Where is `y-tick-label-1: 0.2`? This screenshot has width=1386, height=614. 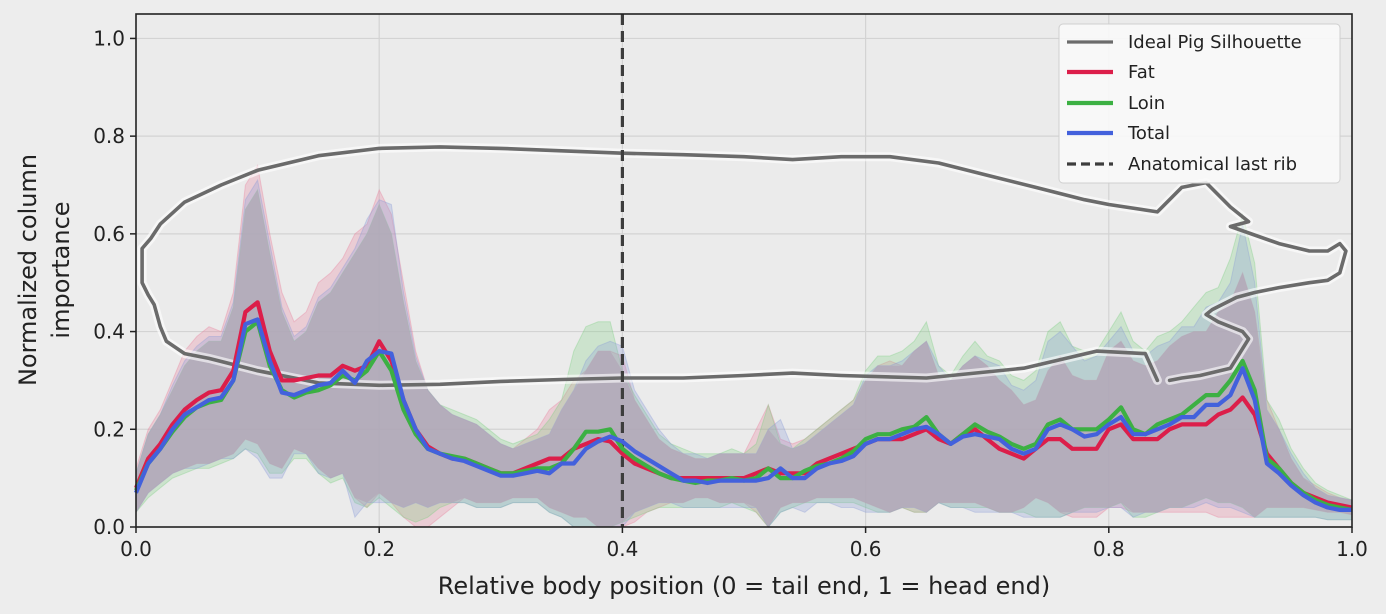
y-tick-label-1: 0.2 is located at coordinates (109, 429).